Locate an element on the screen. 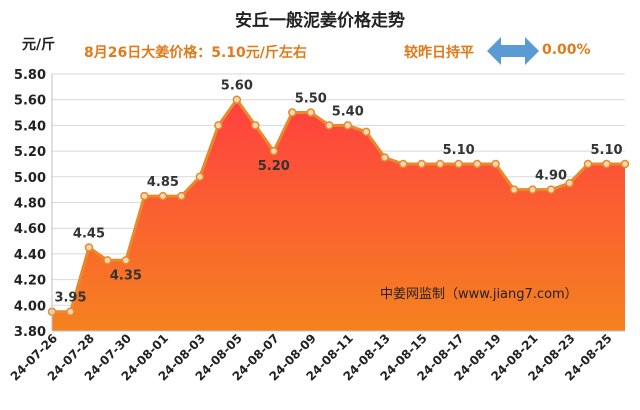  data-label: 5.60 is located at coordinates (237, 86).